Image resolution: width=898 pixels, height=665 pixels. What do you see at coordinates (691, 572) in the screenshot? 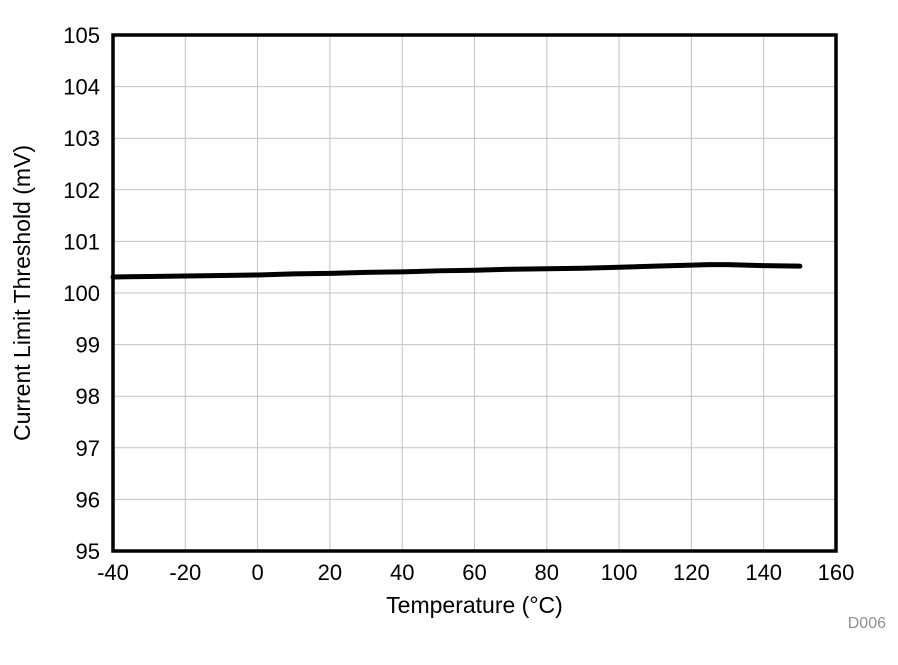
I see `x-tick-label: 120` at bounding box center [691, 572].